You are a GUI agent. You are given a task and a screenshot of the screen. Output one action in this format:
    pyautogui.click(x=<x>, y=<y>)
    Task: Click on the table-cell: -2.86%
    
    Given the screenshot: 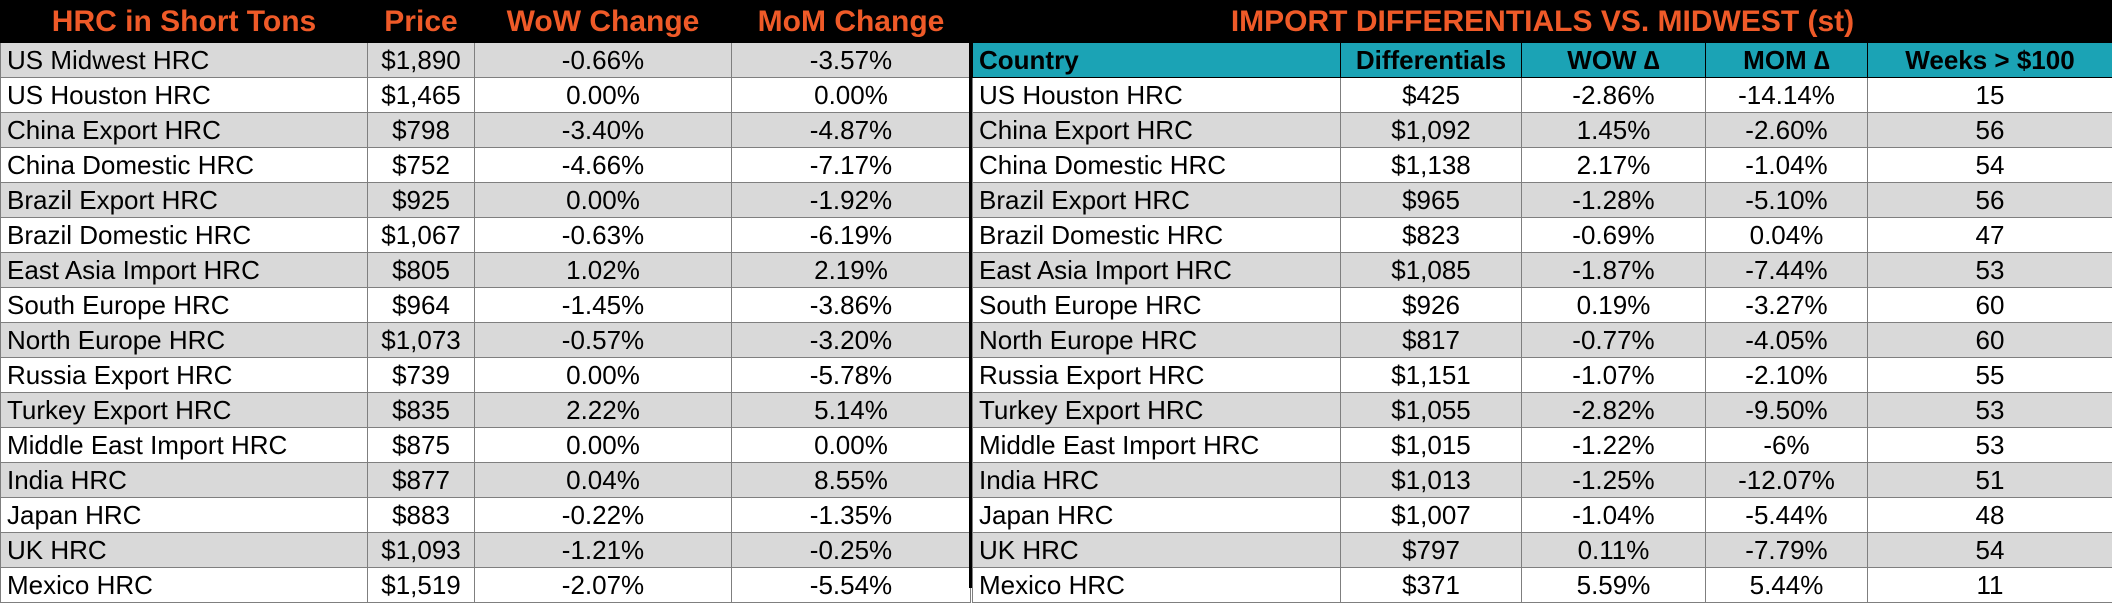 What is the action you would take?
    pyautogui.click(x=1614, y=95)
    